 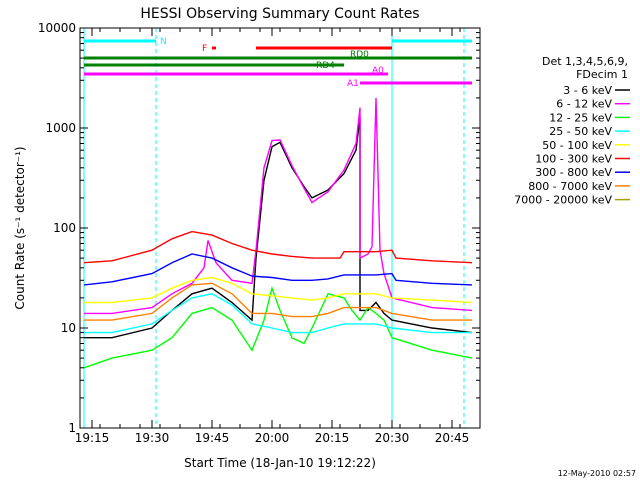 What do you see at coordinates (584, 104) in the screenshot?
I see `legend-item-label: 6 - 12 keV` at bounding box center [584, 104].